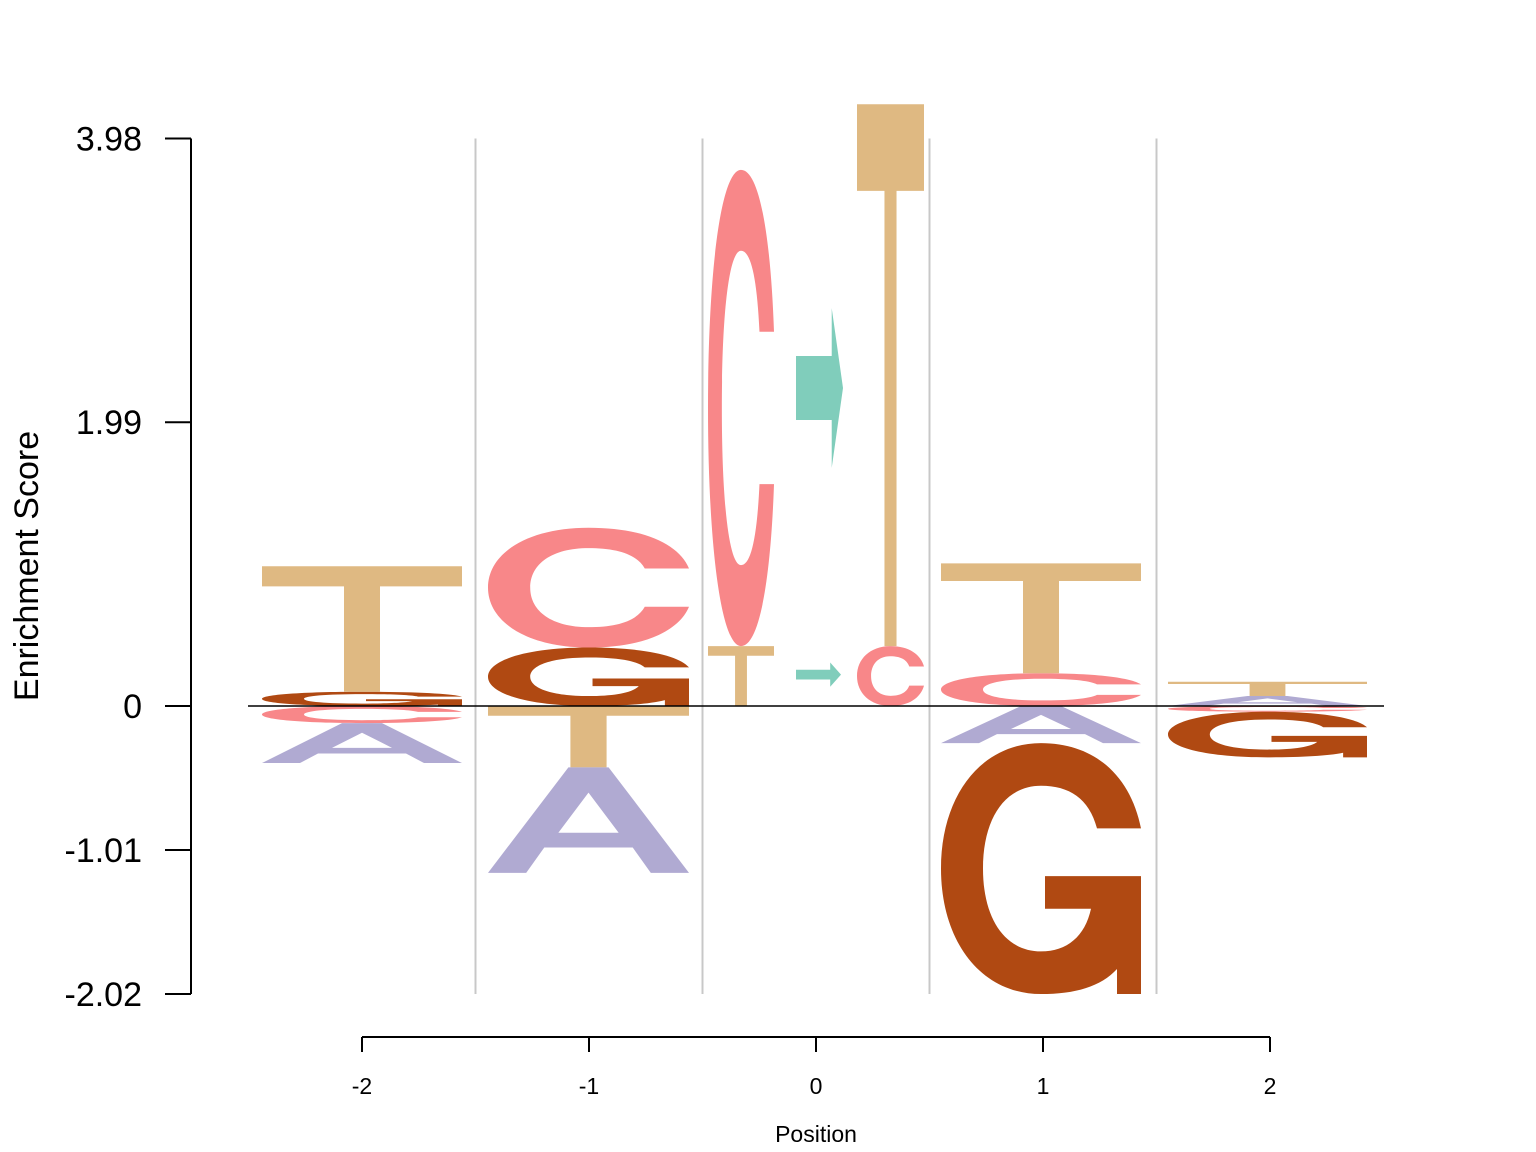 The image size is (1536, 1152). What do you see at coordinates (816, 1086) in the screenshot?
I see `x-tick-label: 0` at bounding box center [816, 1086].